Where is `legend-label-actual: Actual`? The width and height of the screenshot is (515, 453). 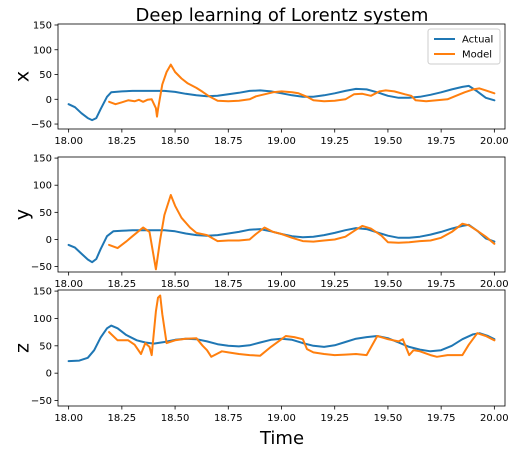
legend-label-actual: Actual is located at coordinates (477, 40).